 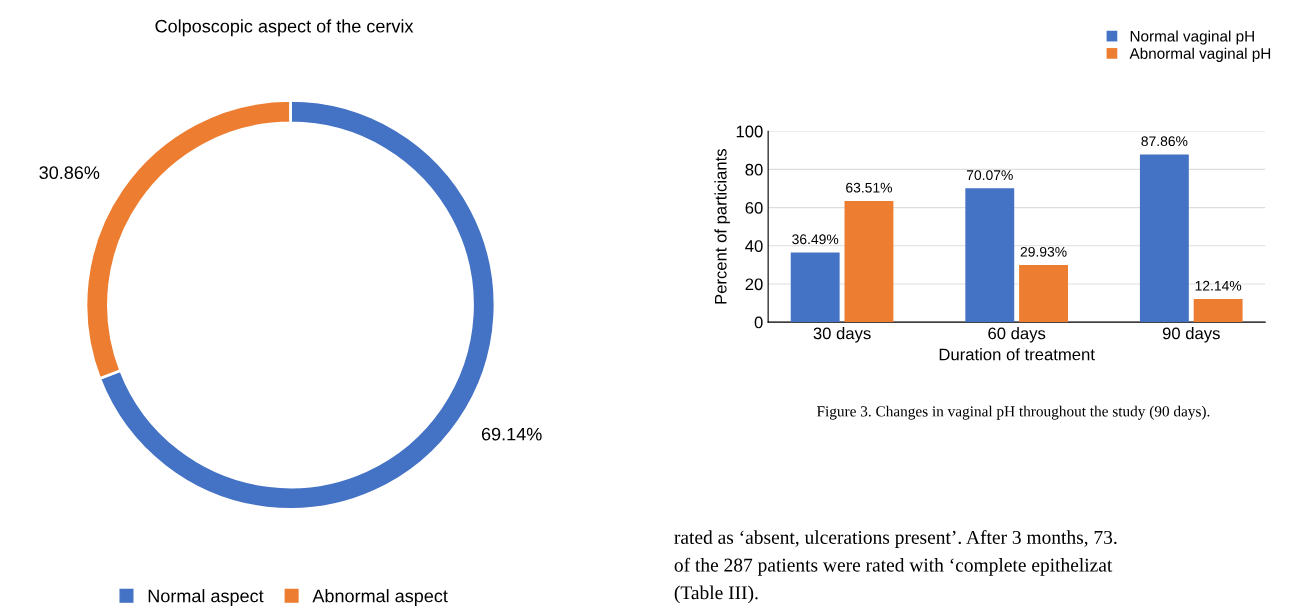 I want to click on legend-label: Abnormal aspect, so click(x=380, y=597).